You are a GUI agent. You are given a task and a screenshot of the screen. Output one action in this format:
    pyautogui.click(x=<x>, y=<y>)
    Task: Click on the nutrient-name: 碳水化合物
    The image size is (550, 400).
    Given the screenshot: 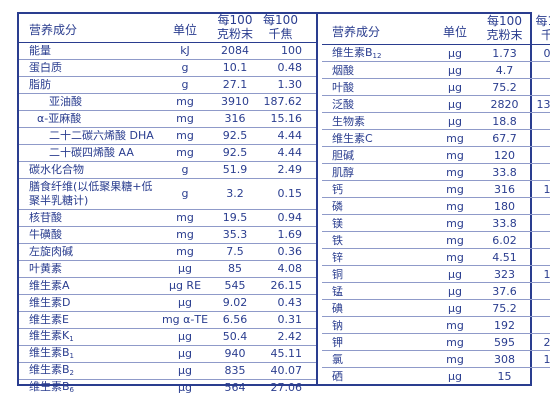 What is the action you would take?
    pyautogui.click(x=56, y=170)
    